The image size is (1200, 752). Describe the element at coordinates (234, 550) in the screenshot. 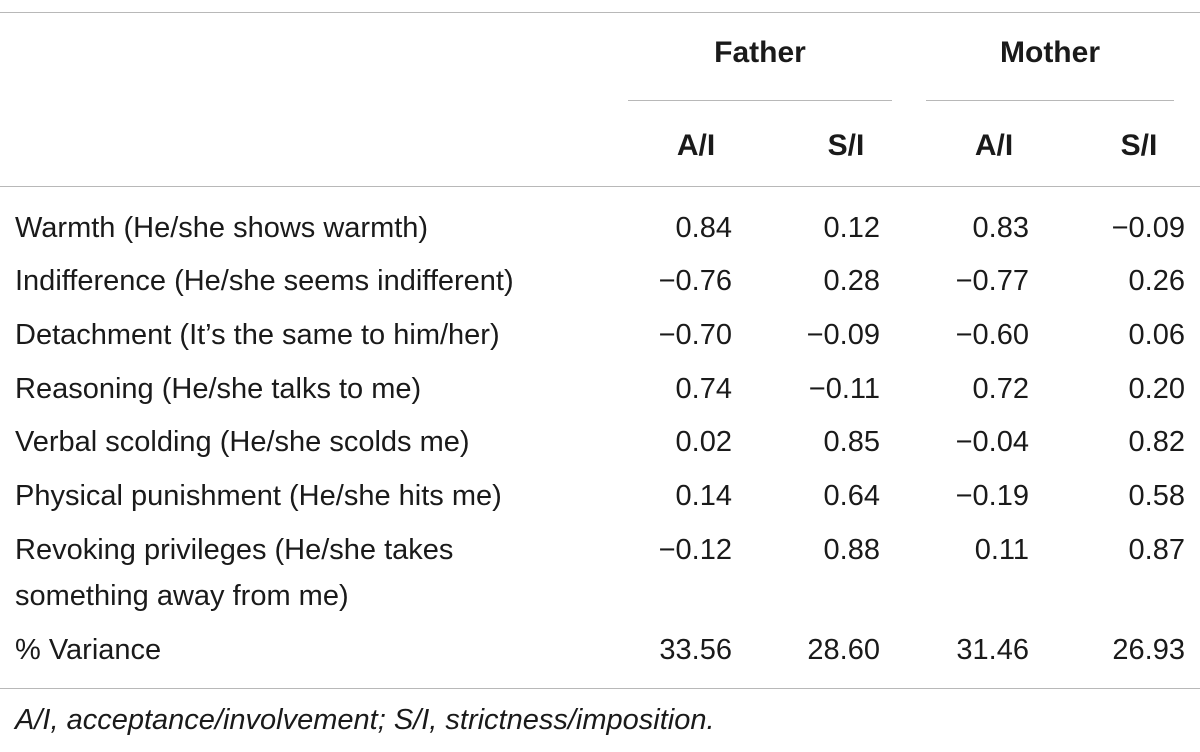

I see `row-label: Revoking privileges (He/she takes` at that location.